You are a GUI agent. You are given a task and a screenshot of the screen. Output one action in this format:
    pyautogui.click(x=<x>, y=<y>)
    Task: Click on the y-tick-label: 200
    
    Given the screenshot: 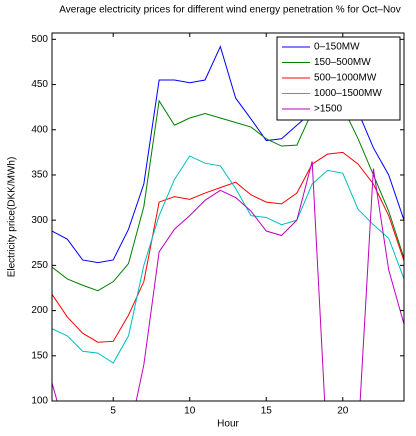 What is the action you would take?
    pyautogui.click(x=39, y=310)
    